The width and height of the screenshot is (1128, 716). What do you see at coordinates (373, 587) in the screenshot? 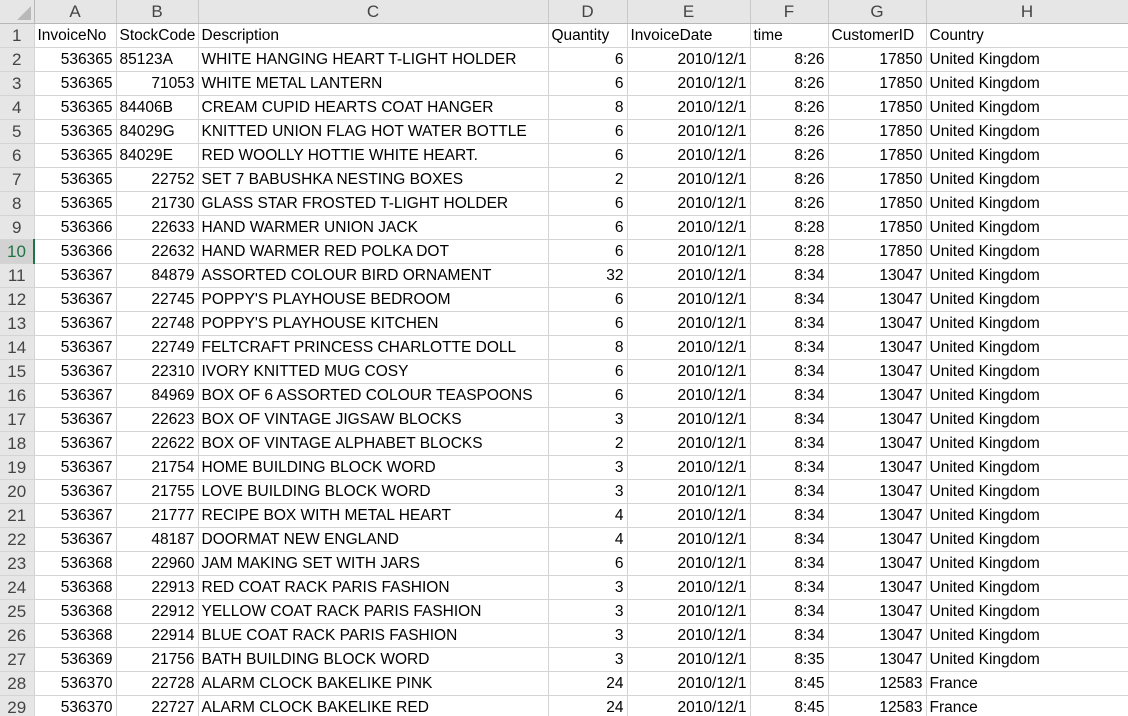
I see `description-cell: RED COAT RACK PARIS FASHION` at bounding box center [373, 587].